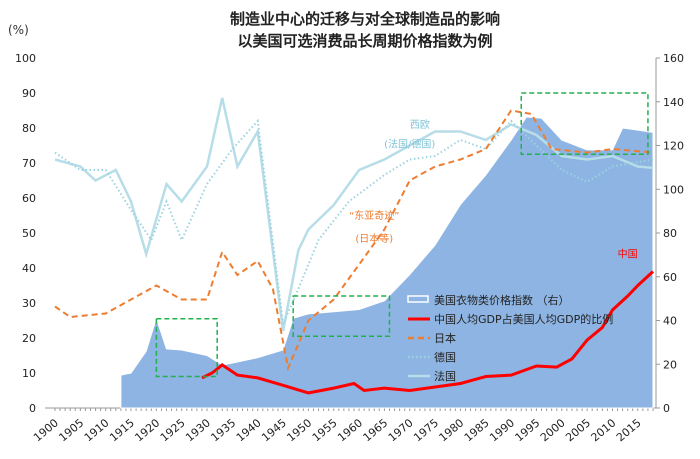 This screenshot has width=700, height=459. What do you see at coordinates (173, 430) in the screenshot?
I see `x-tick-label: 1925` at bounding box center [173, 430].